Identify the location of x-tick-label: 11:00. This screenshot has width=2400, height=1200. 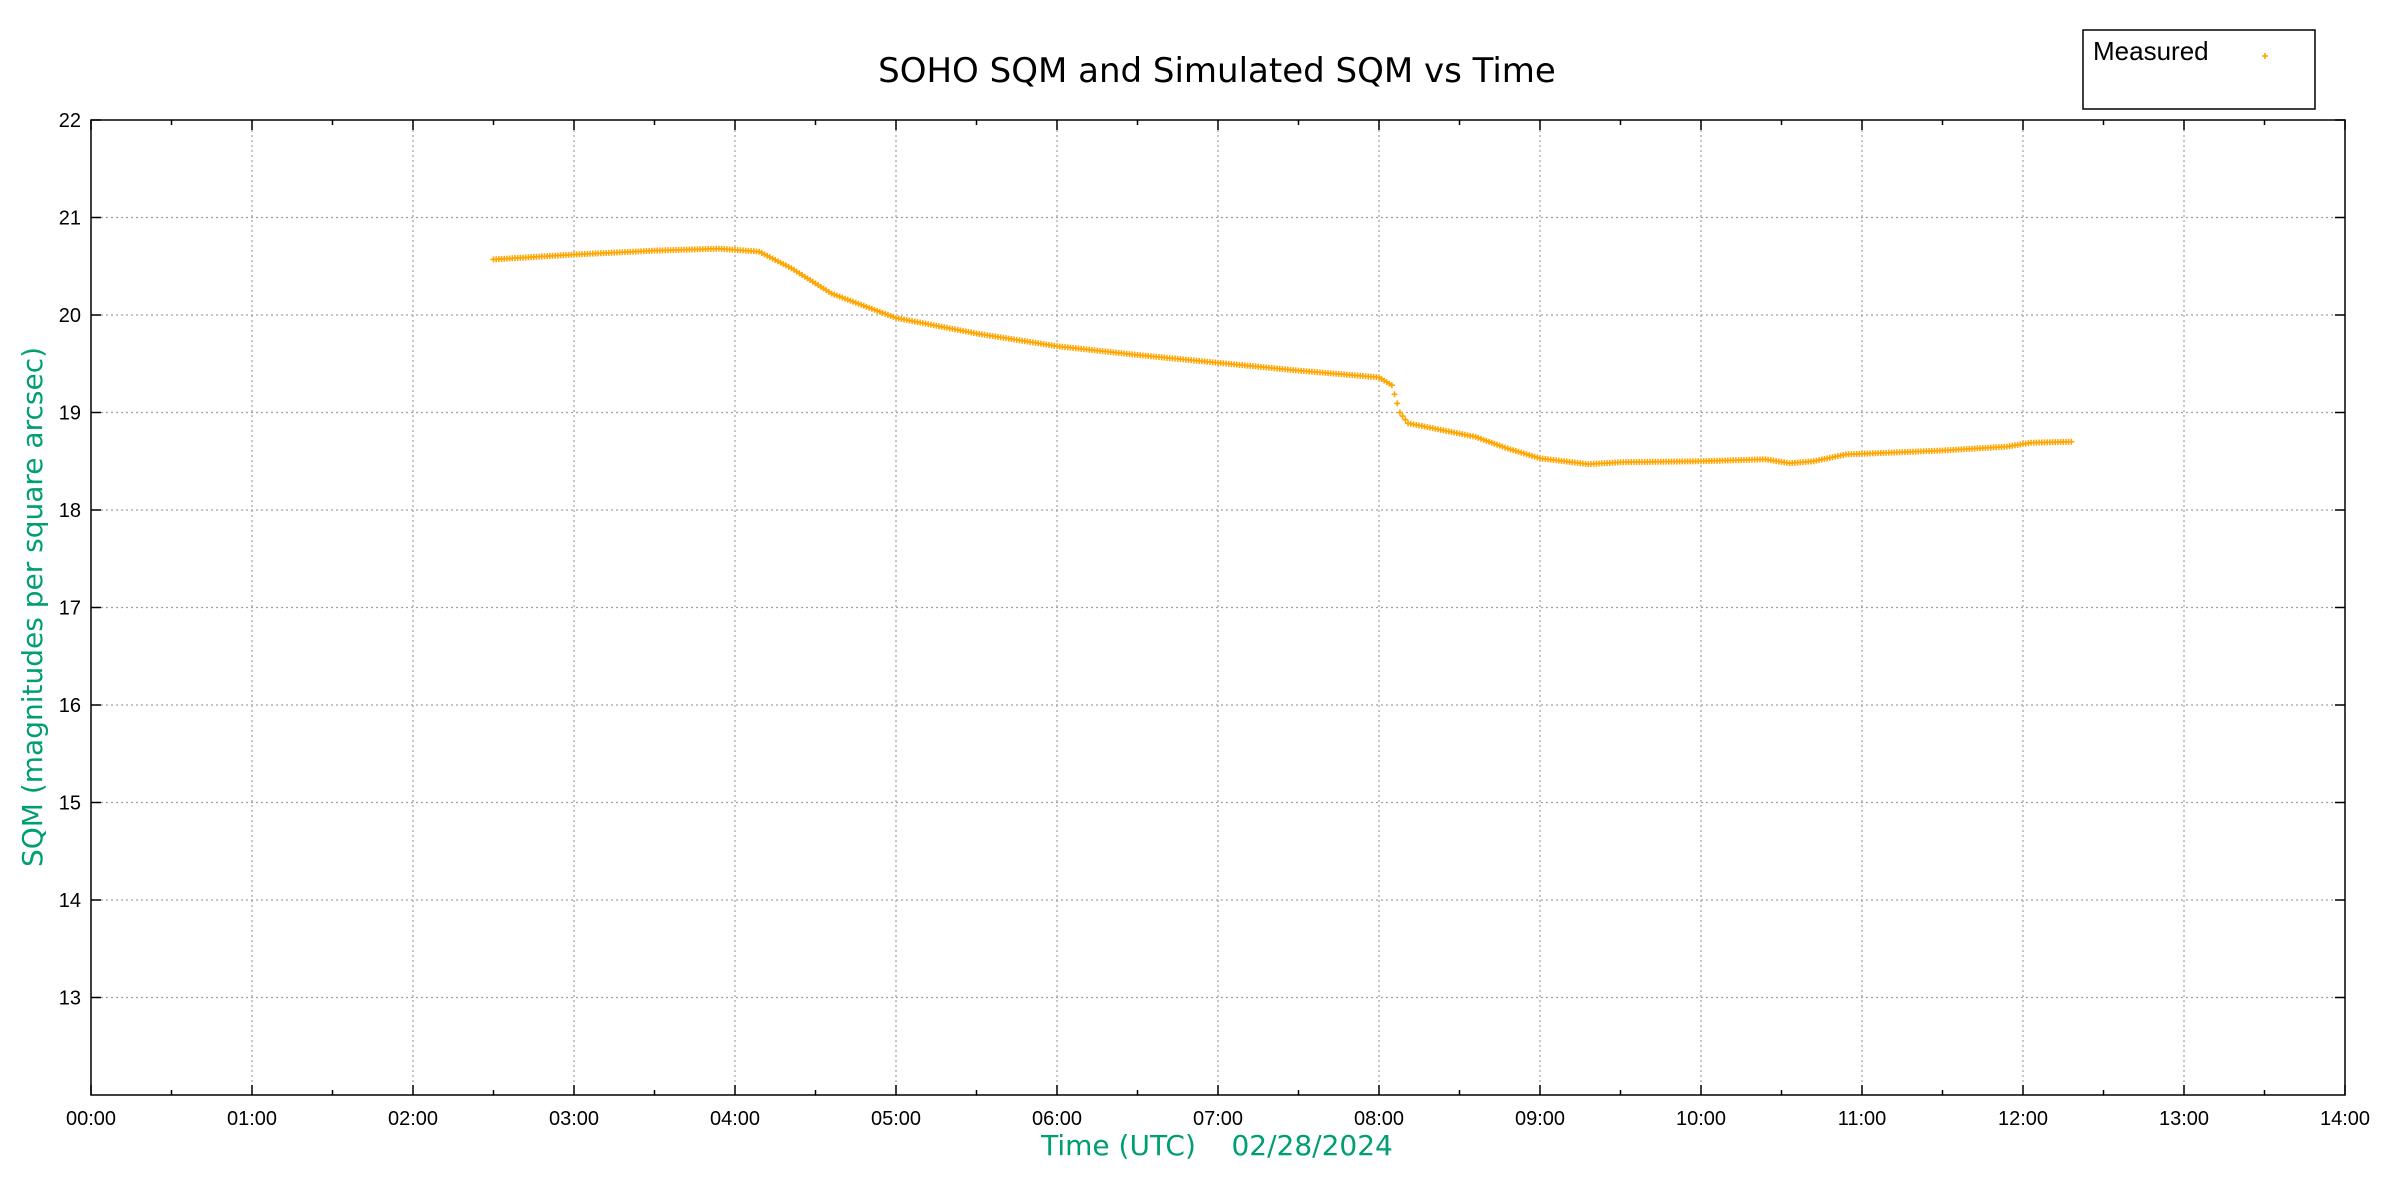
(1862, 1119).